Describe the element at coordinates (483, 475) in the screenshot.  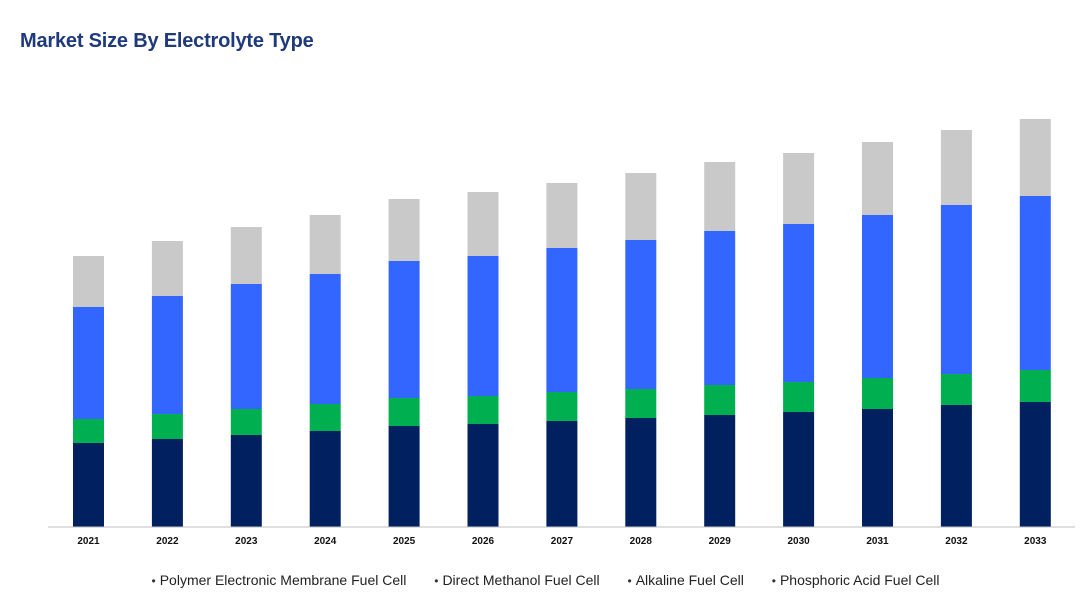
I see `bar-2026-polymer-electronic-membrane-fuel-cell` at that location.